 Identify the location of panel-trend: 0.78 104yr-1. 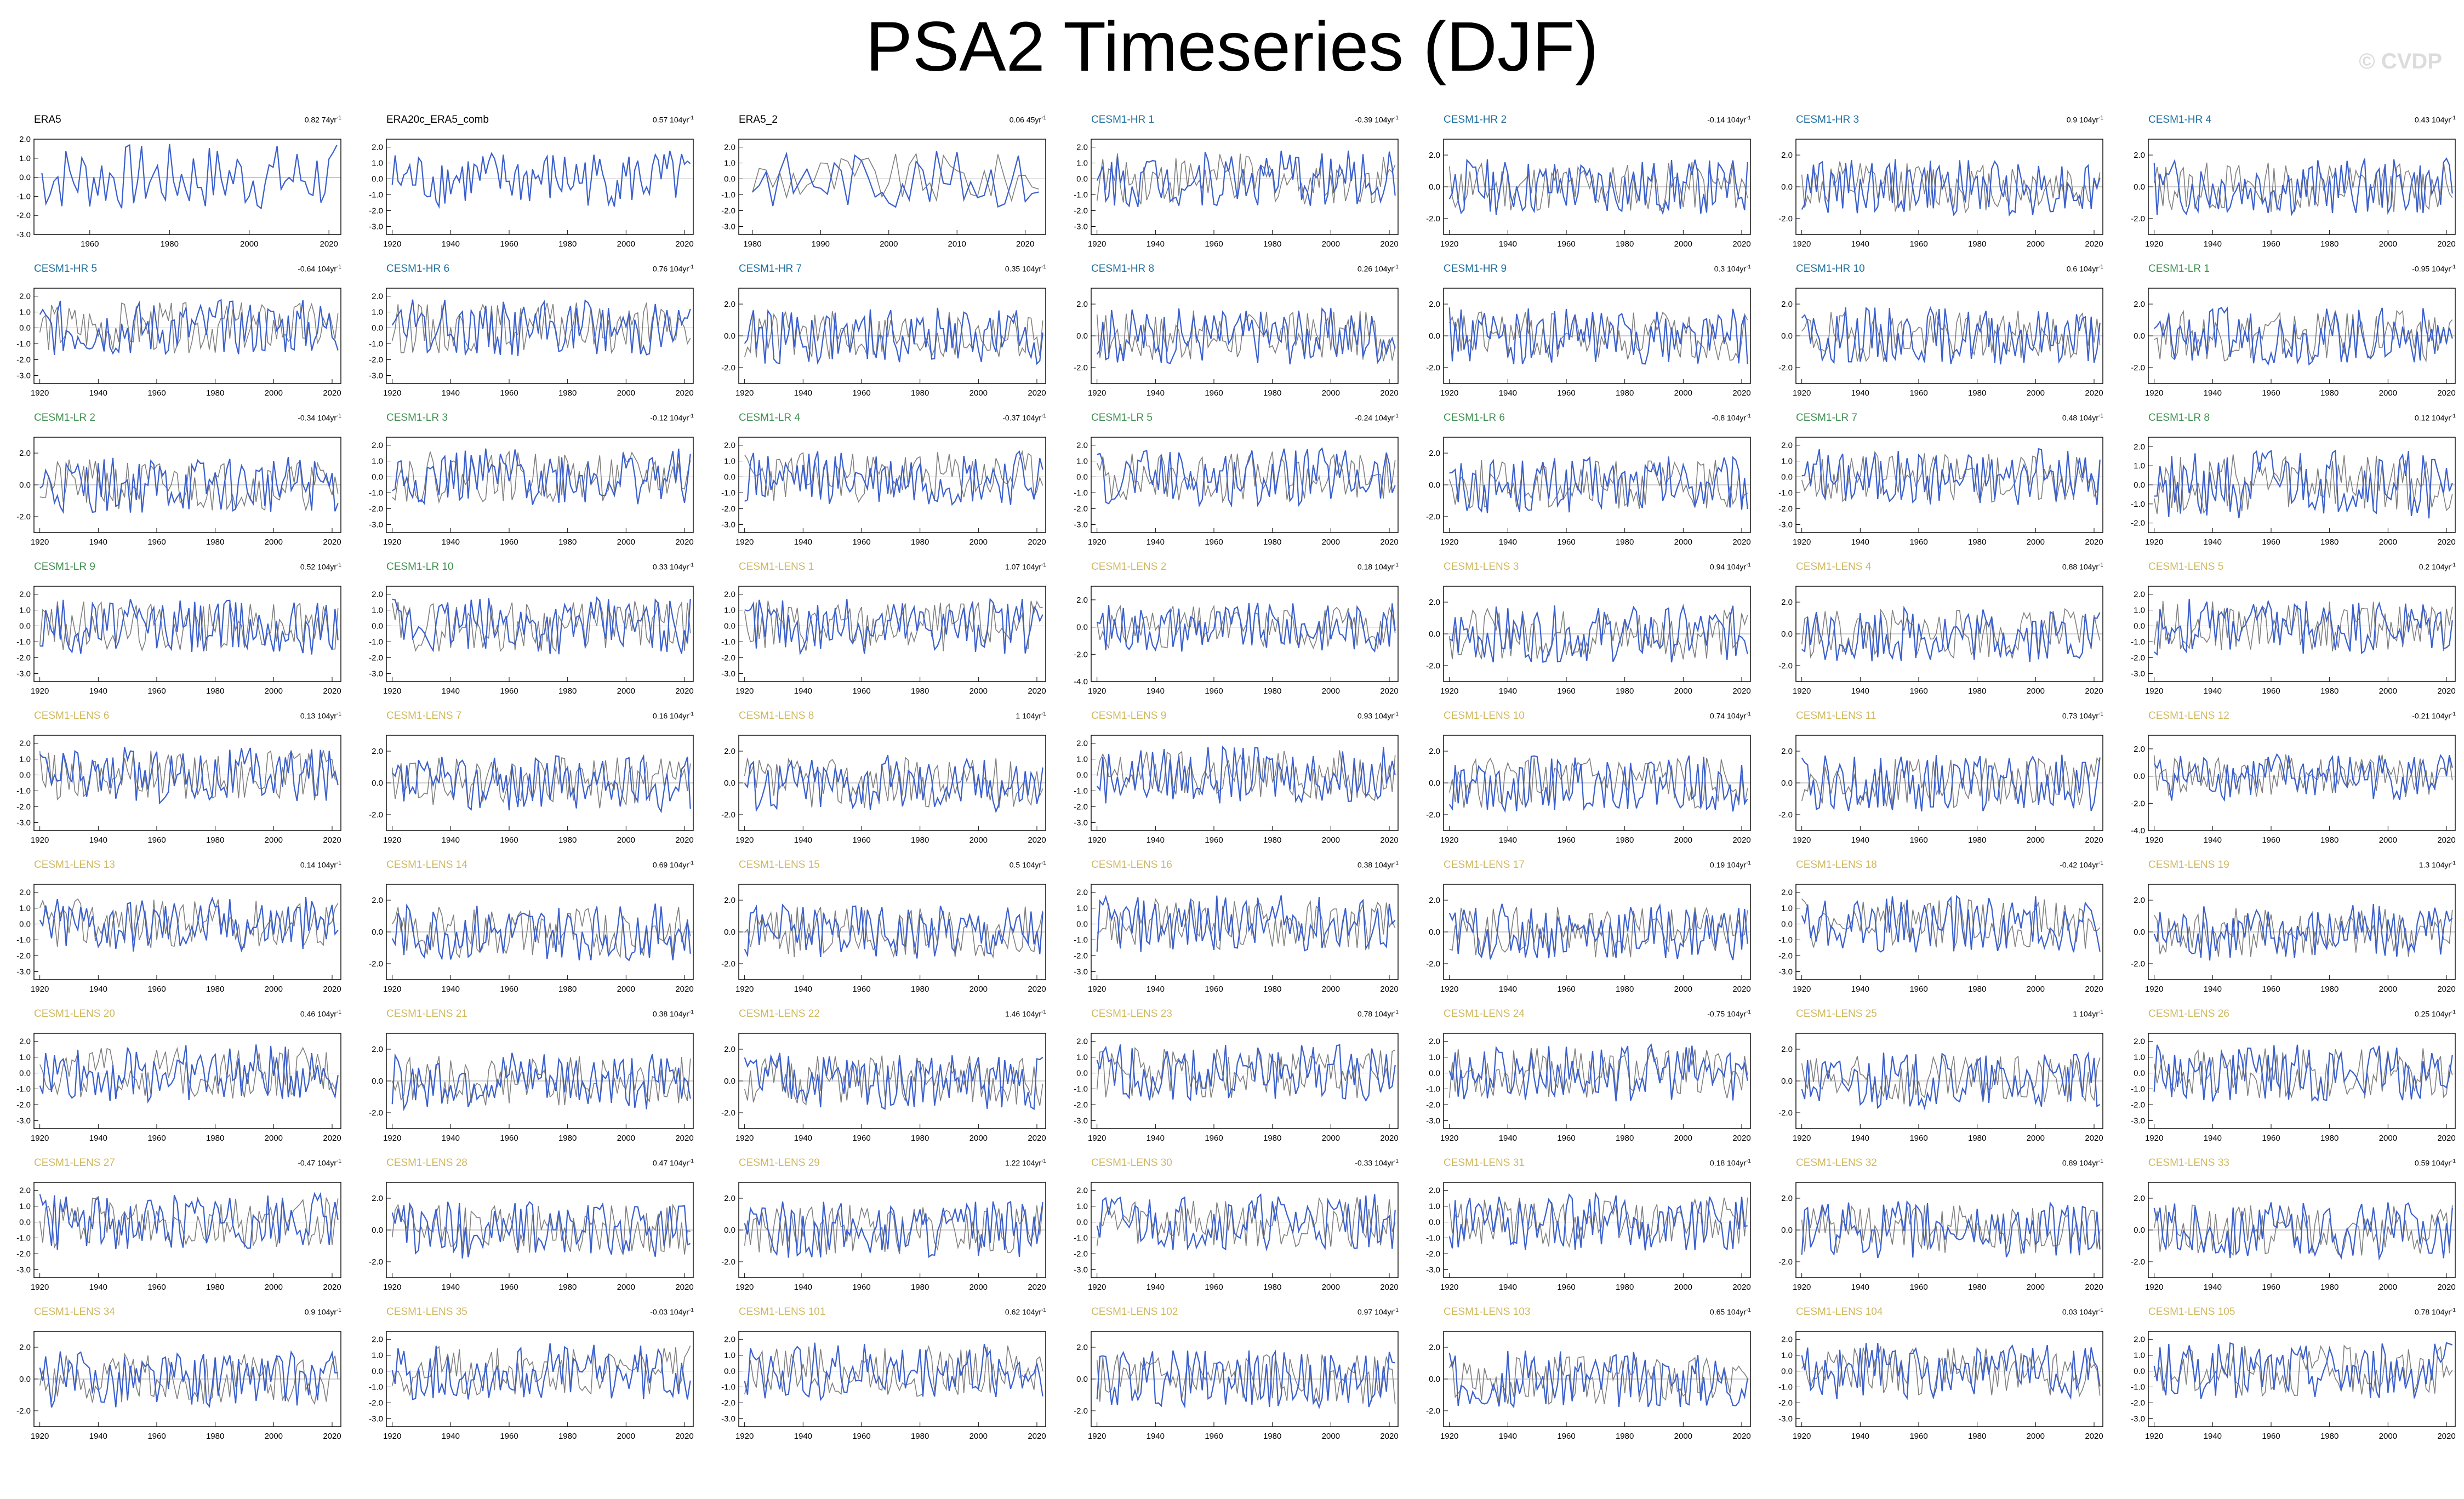
(2435, 1312).